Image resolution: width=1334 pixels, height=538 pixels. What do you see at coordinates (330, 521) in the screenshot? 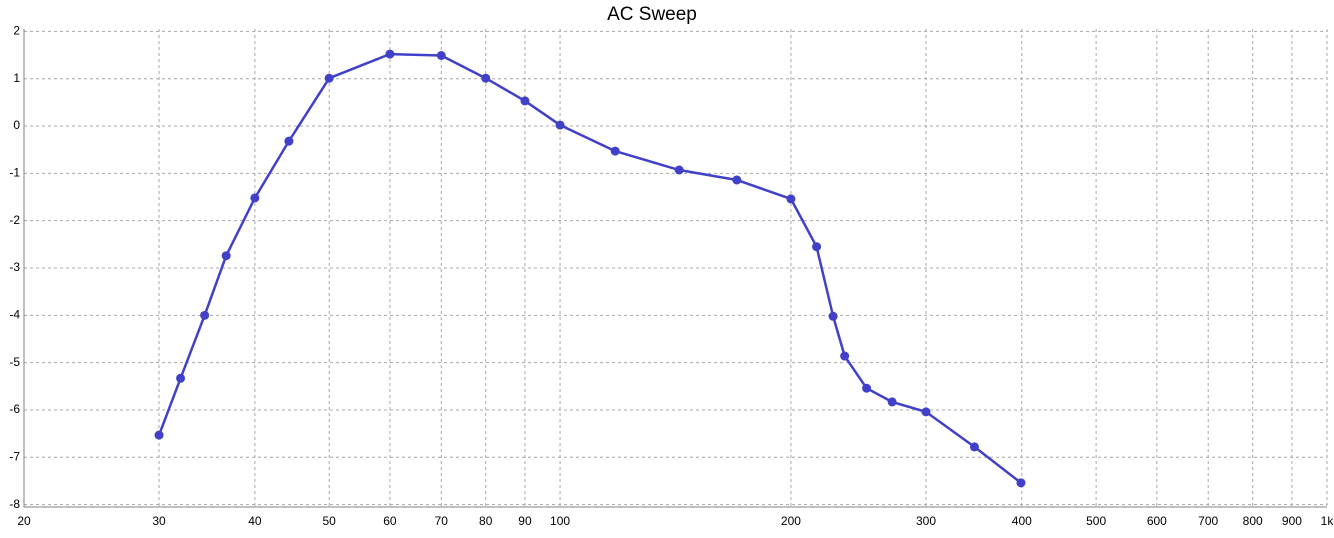
I see `x-tick-label: 50` at bounding box center [330, 521].